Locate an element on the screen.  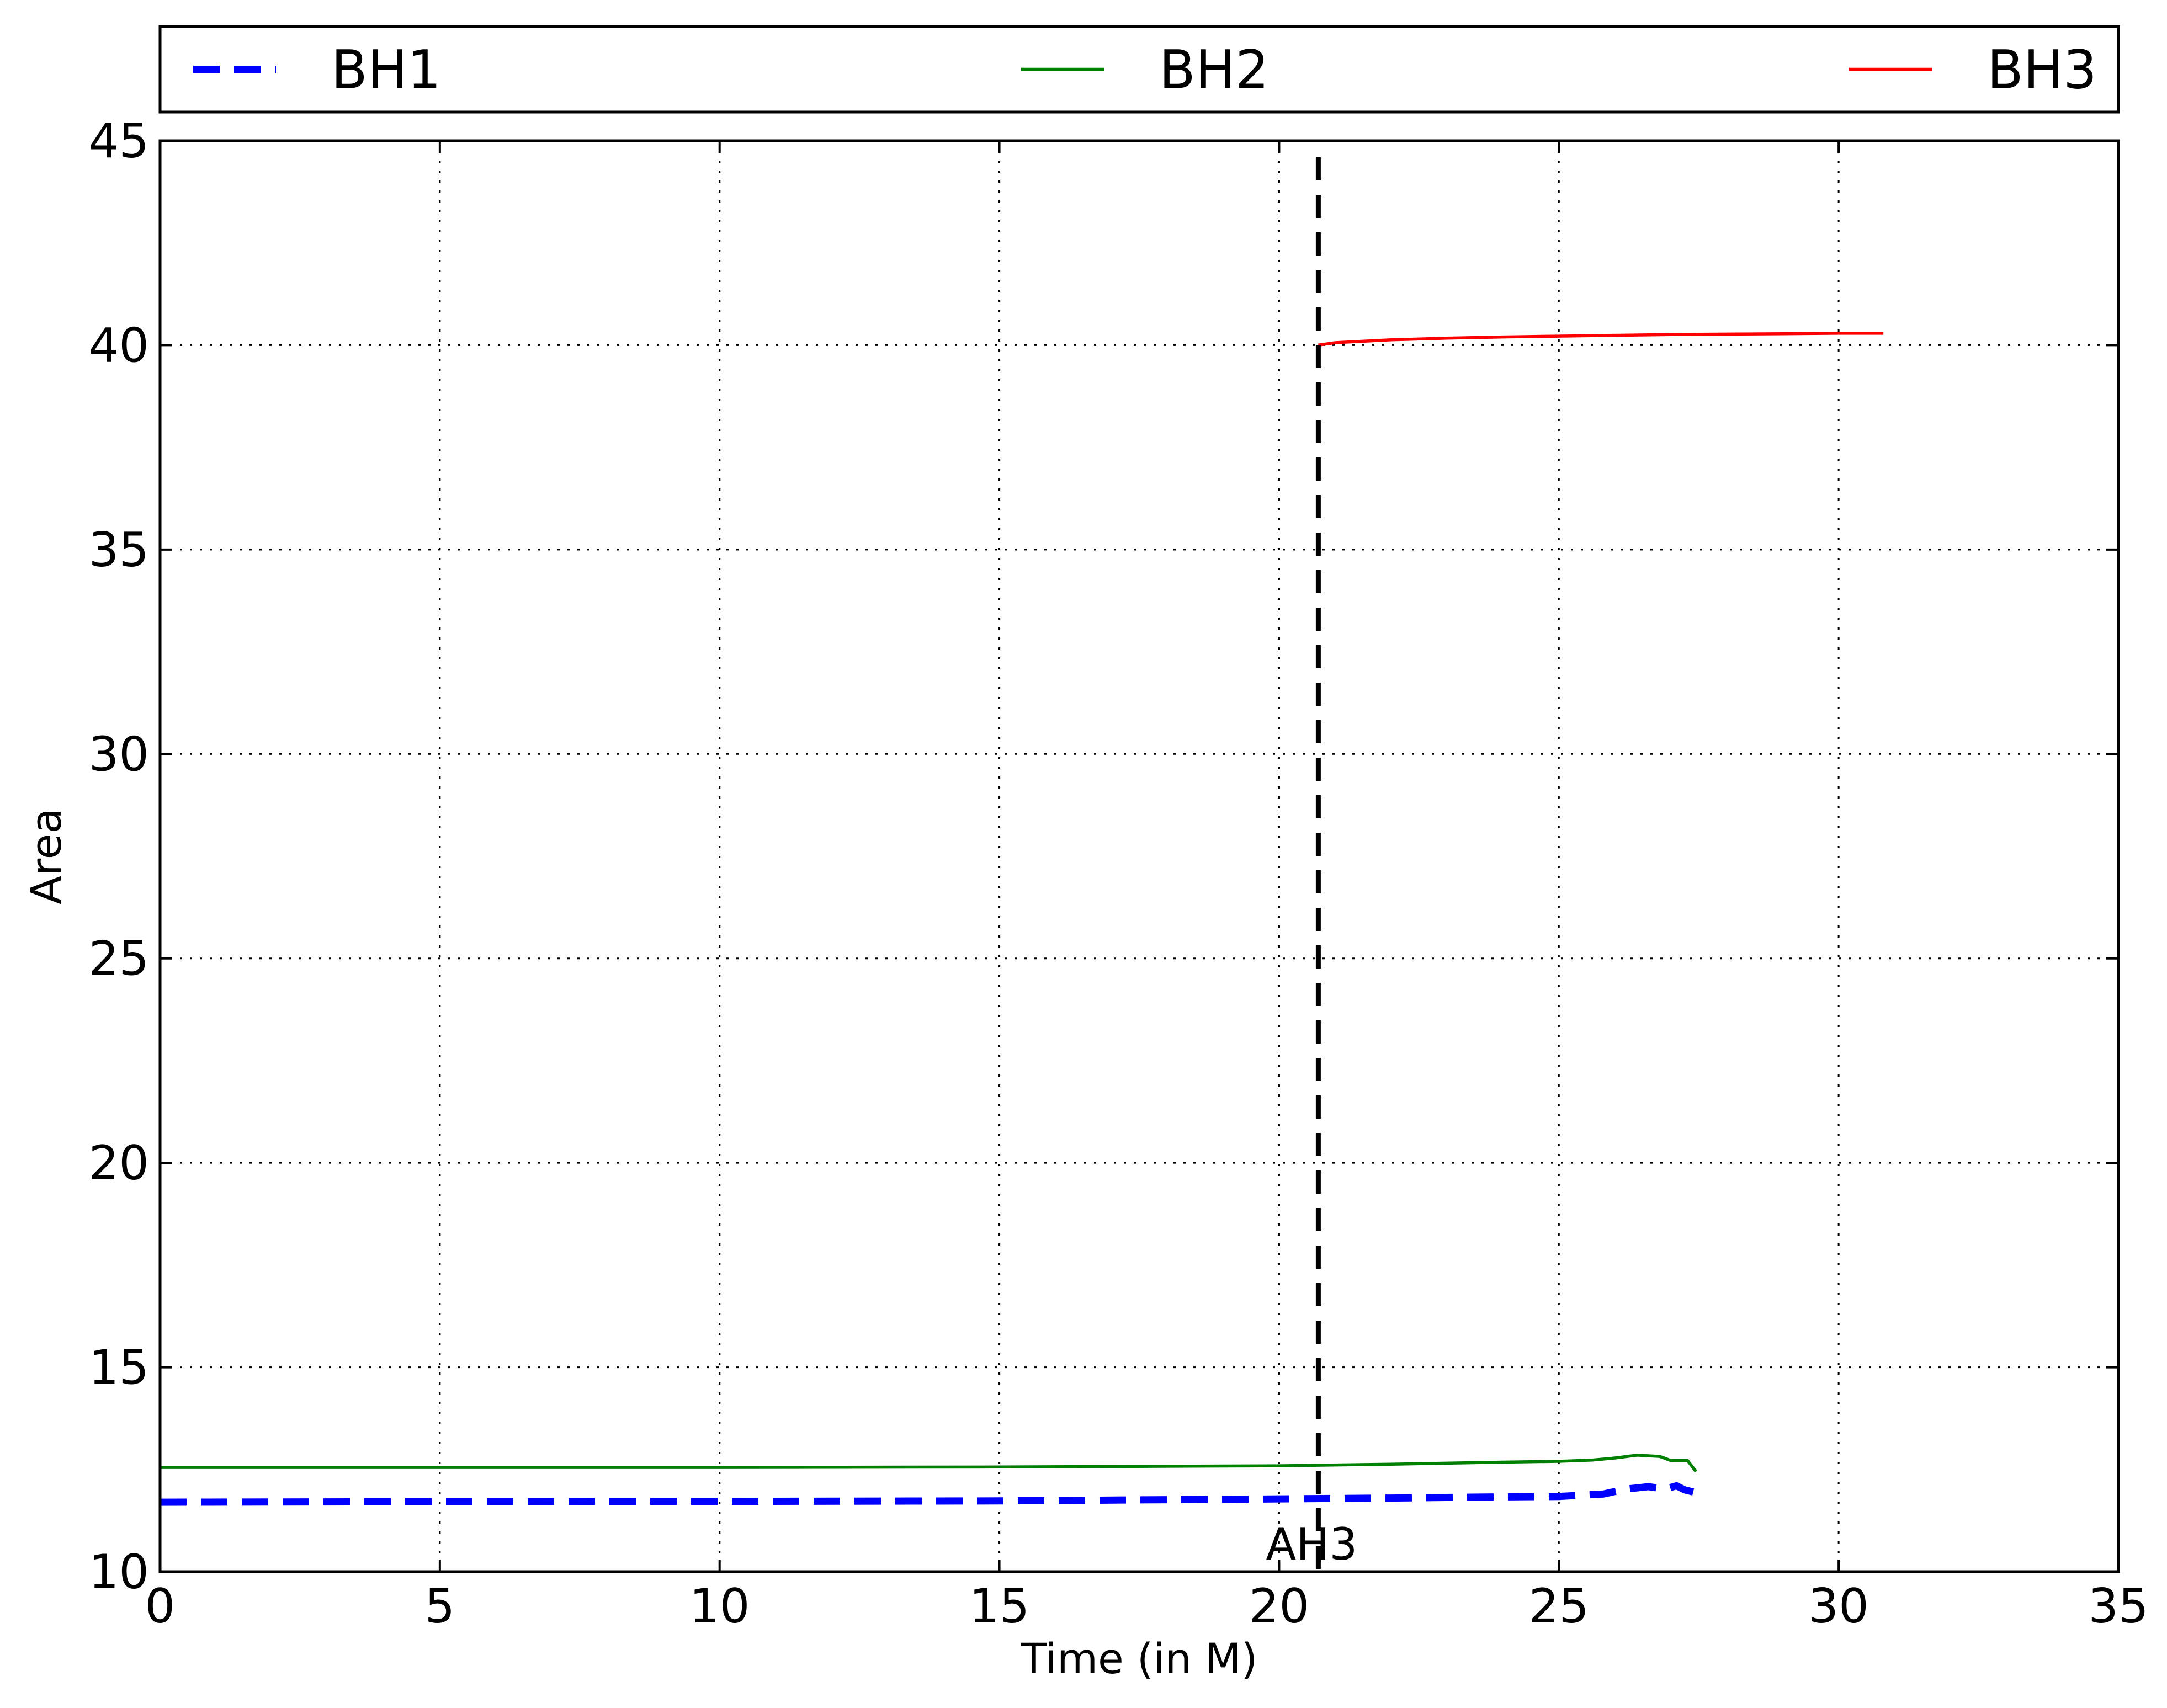
x-tick-label: 30 is located at coordinates (1838, 1607).